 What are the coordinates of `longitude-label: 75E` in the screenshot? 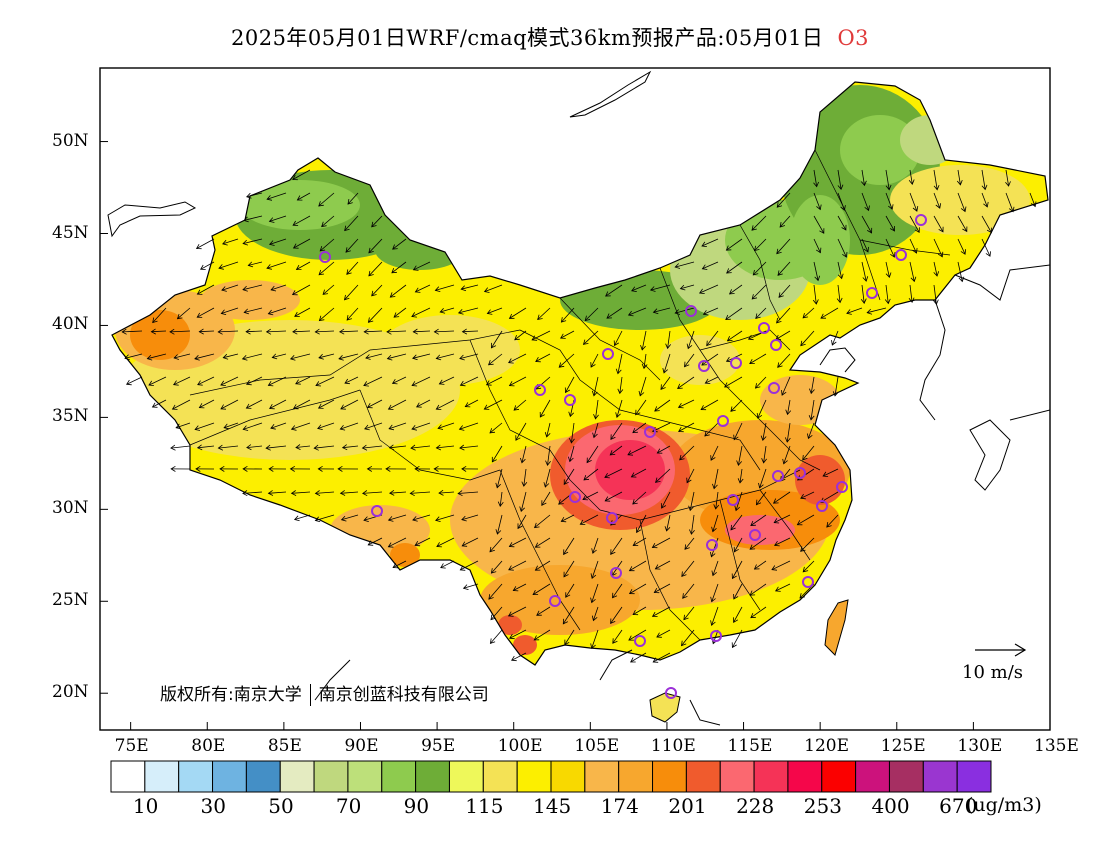 It's located at (131, 746).